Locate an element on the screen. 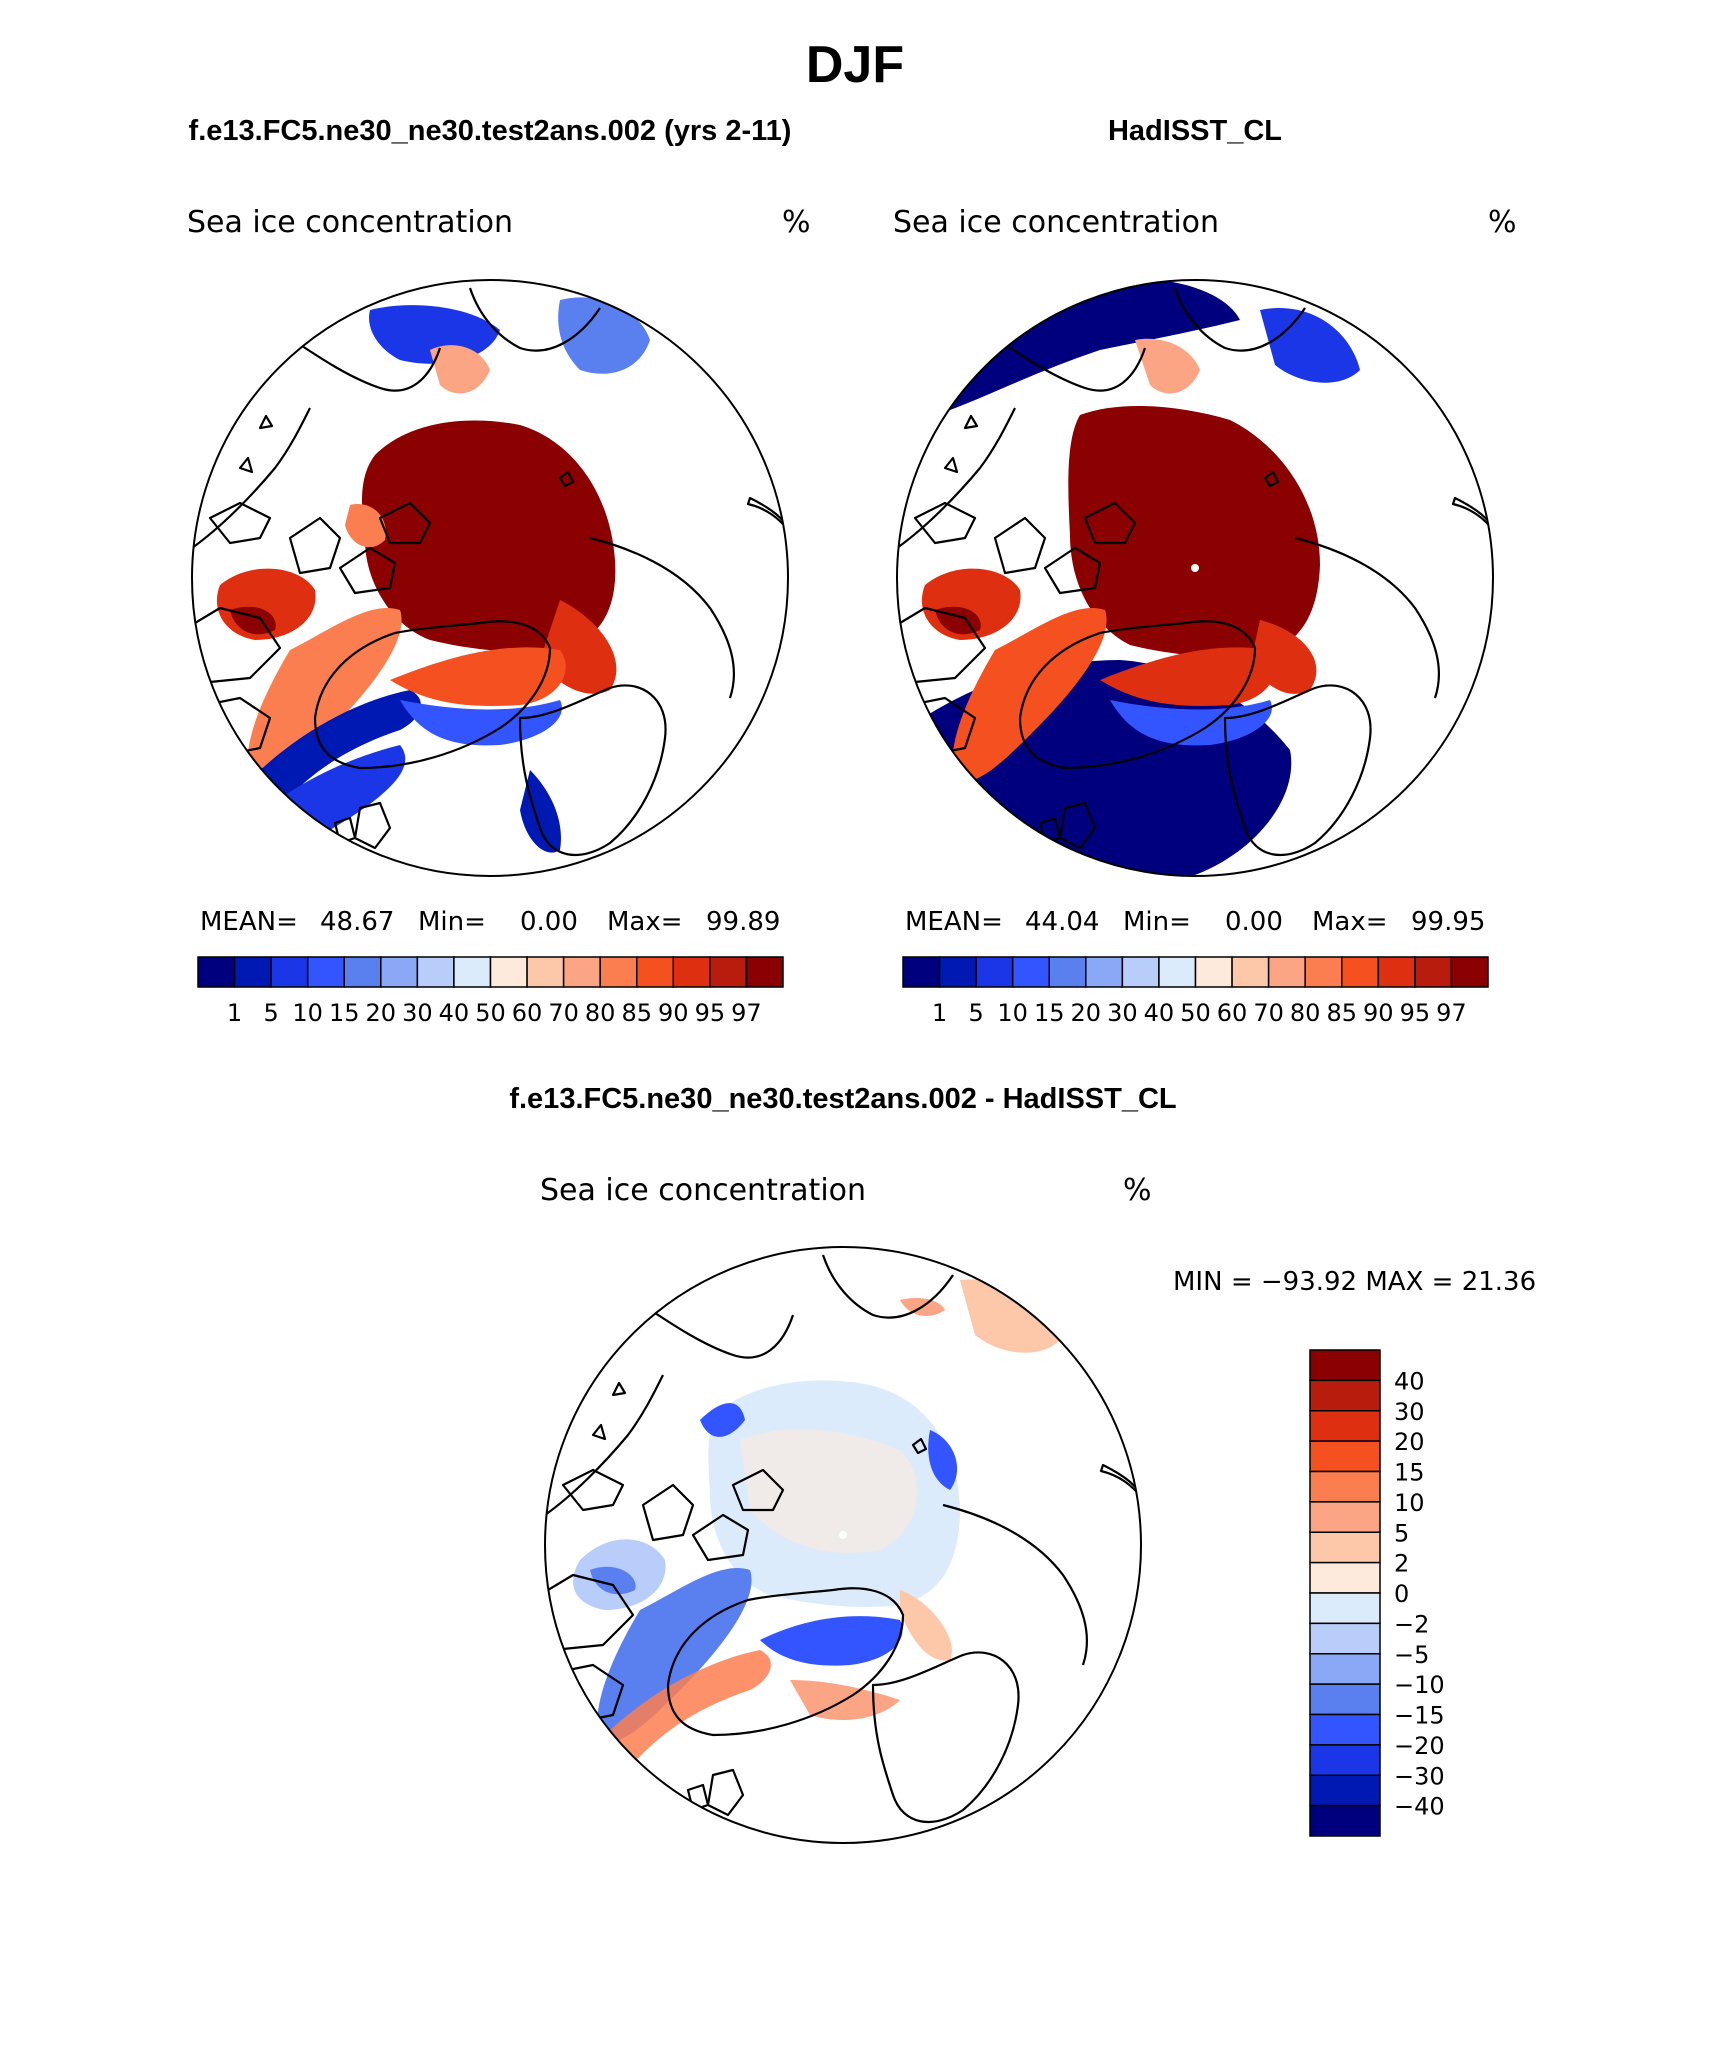 The height and width of the screenshot is (2061, 1710). panel-obs-colorbar-label: 30 is located at coordinates (1122, 1013).